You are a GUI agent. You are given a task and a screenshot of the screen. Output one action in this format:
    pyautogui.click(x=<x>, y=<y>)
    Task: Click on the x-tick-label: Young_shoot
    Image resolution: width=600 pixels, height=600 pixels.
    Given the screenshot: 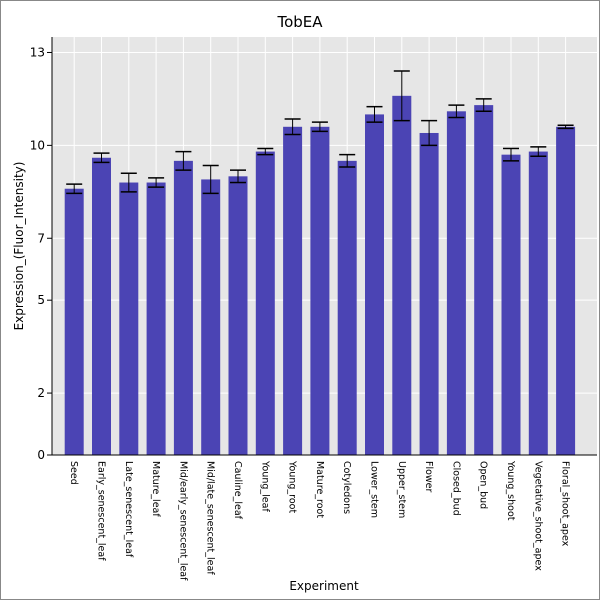 What is the action you would take?
    pyautogui.click(x=510, y=490)
    